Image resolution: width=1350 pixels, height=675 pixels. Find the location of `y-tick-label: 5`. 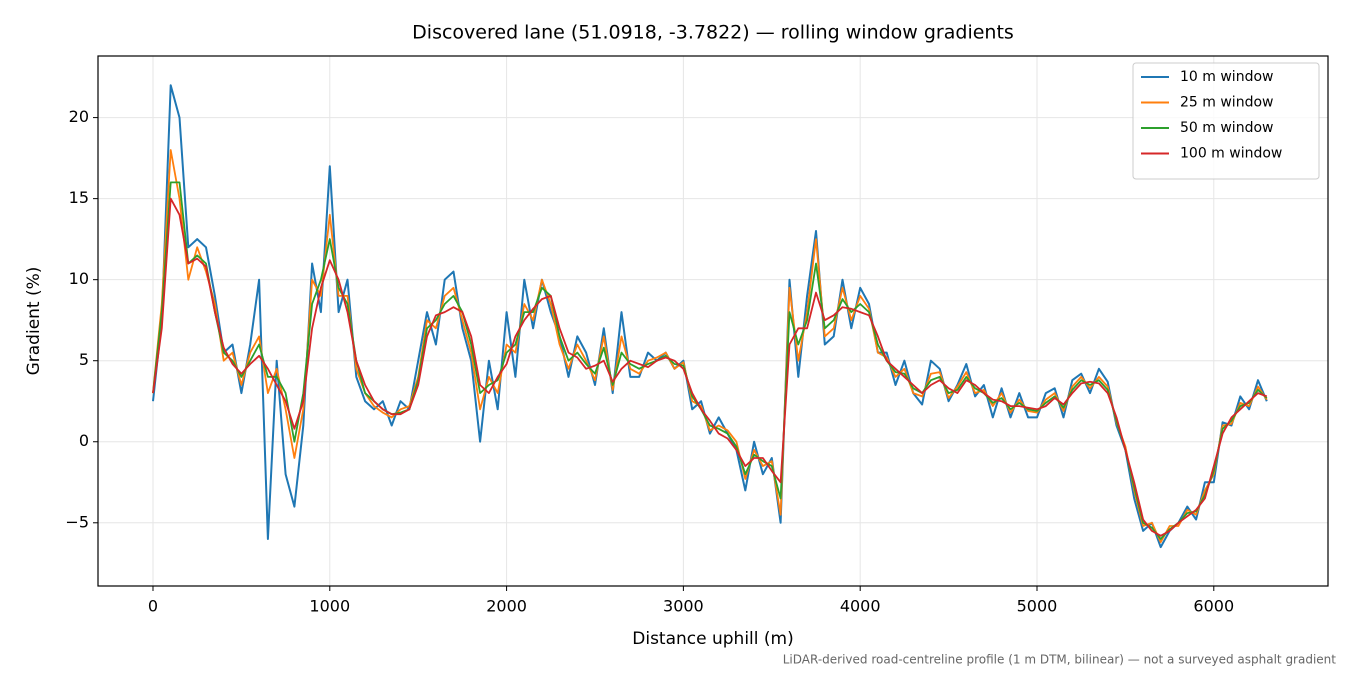

y-tick-label: 5 is located at coordinates (84, 359).